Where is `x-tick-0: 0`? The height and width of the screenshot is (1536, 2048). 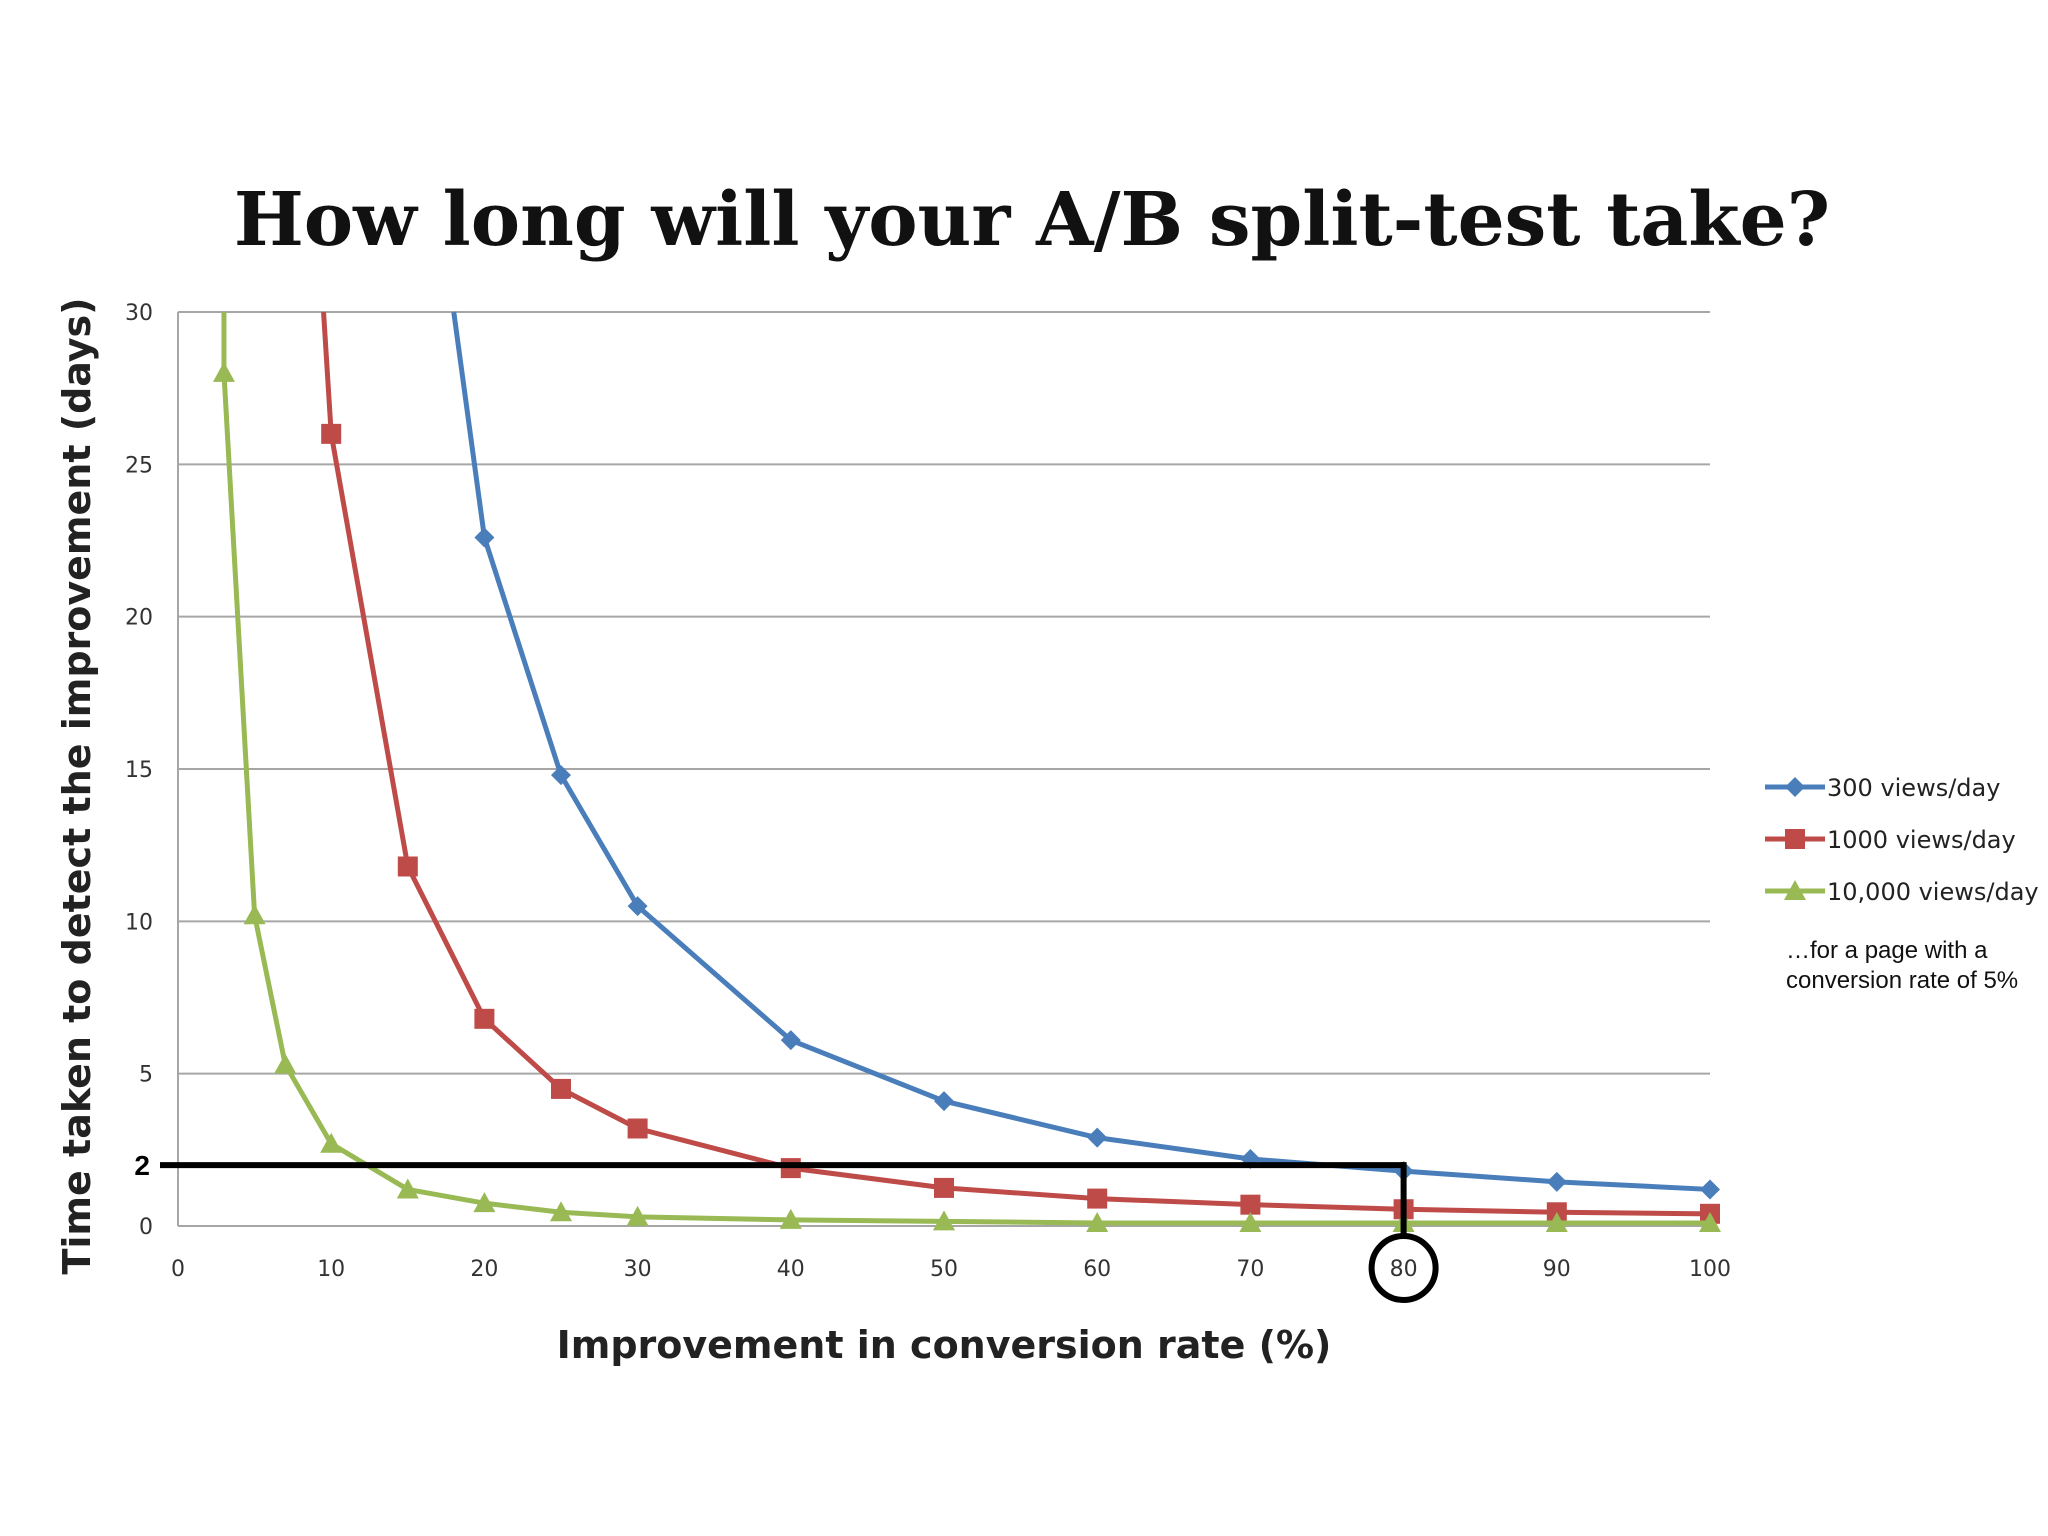
x-tick-0: 0 is located at coordinates (178, 1269).